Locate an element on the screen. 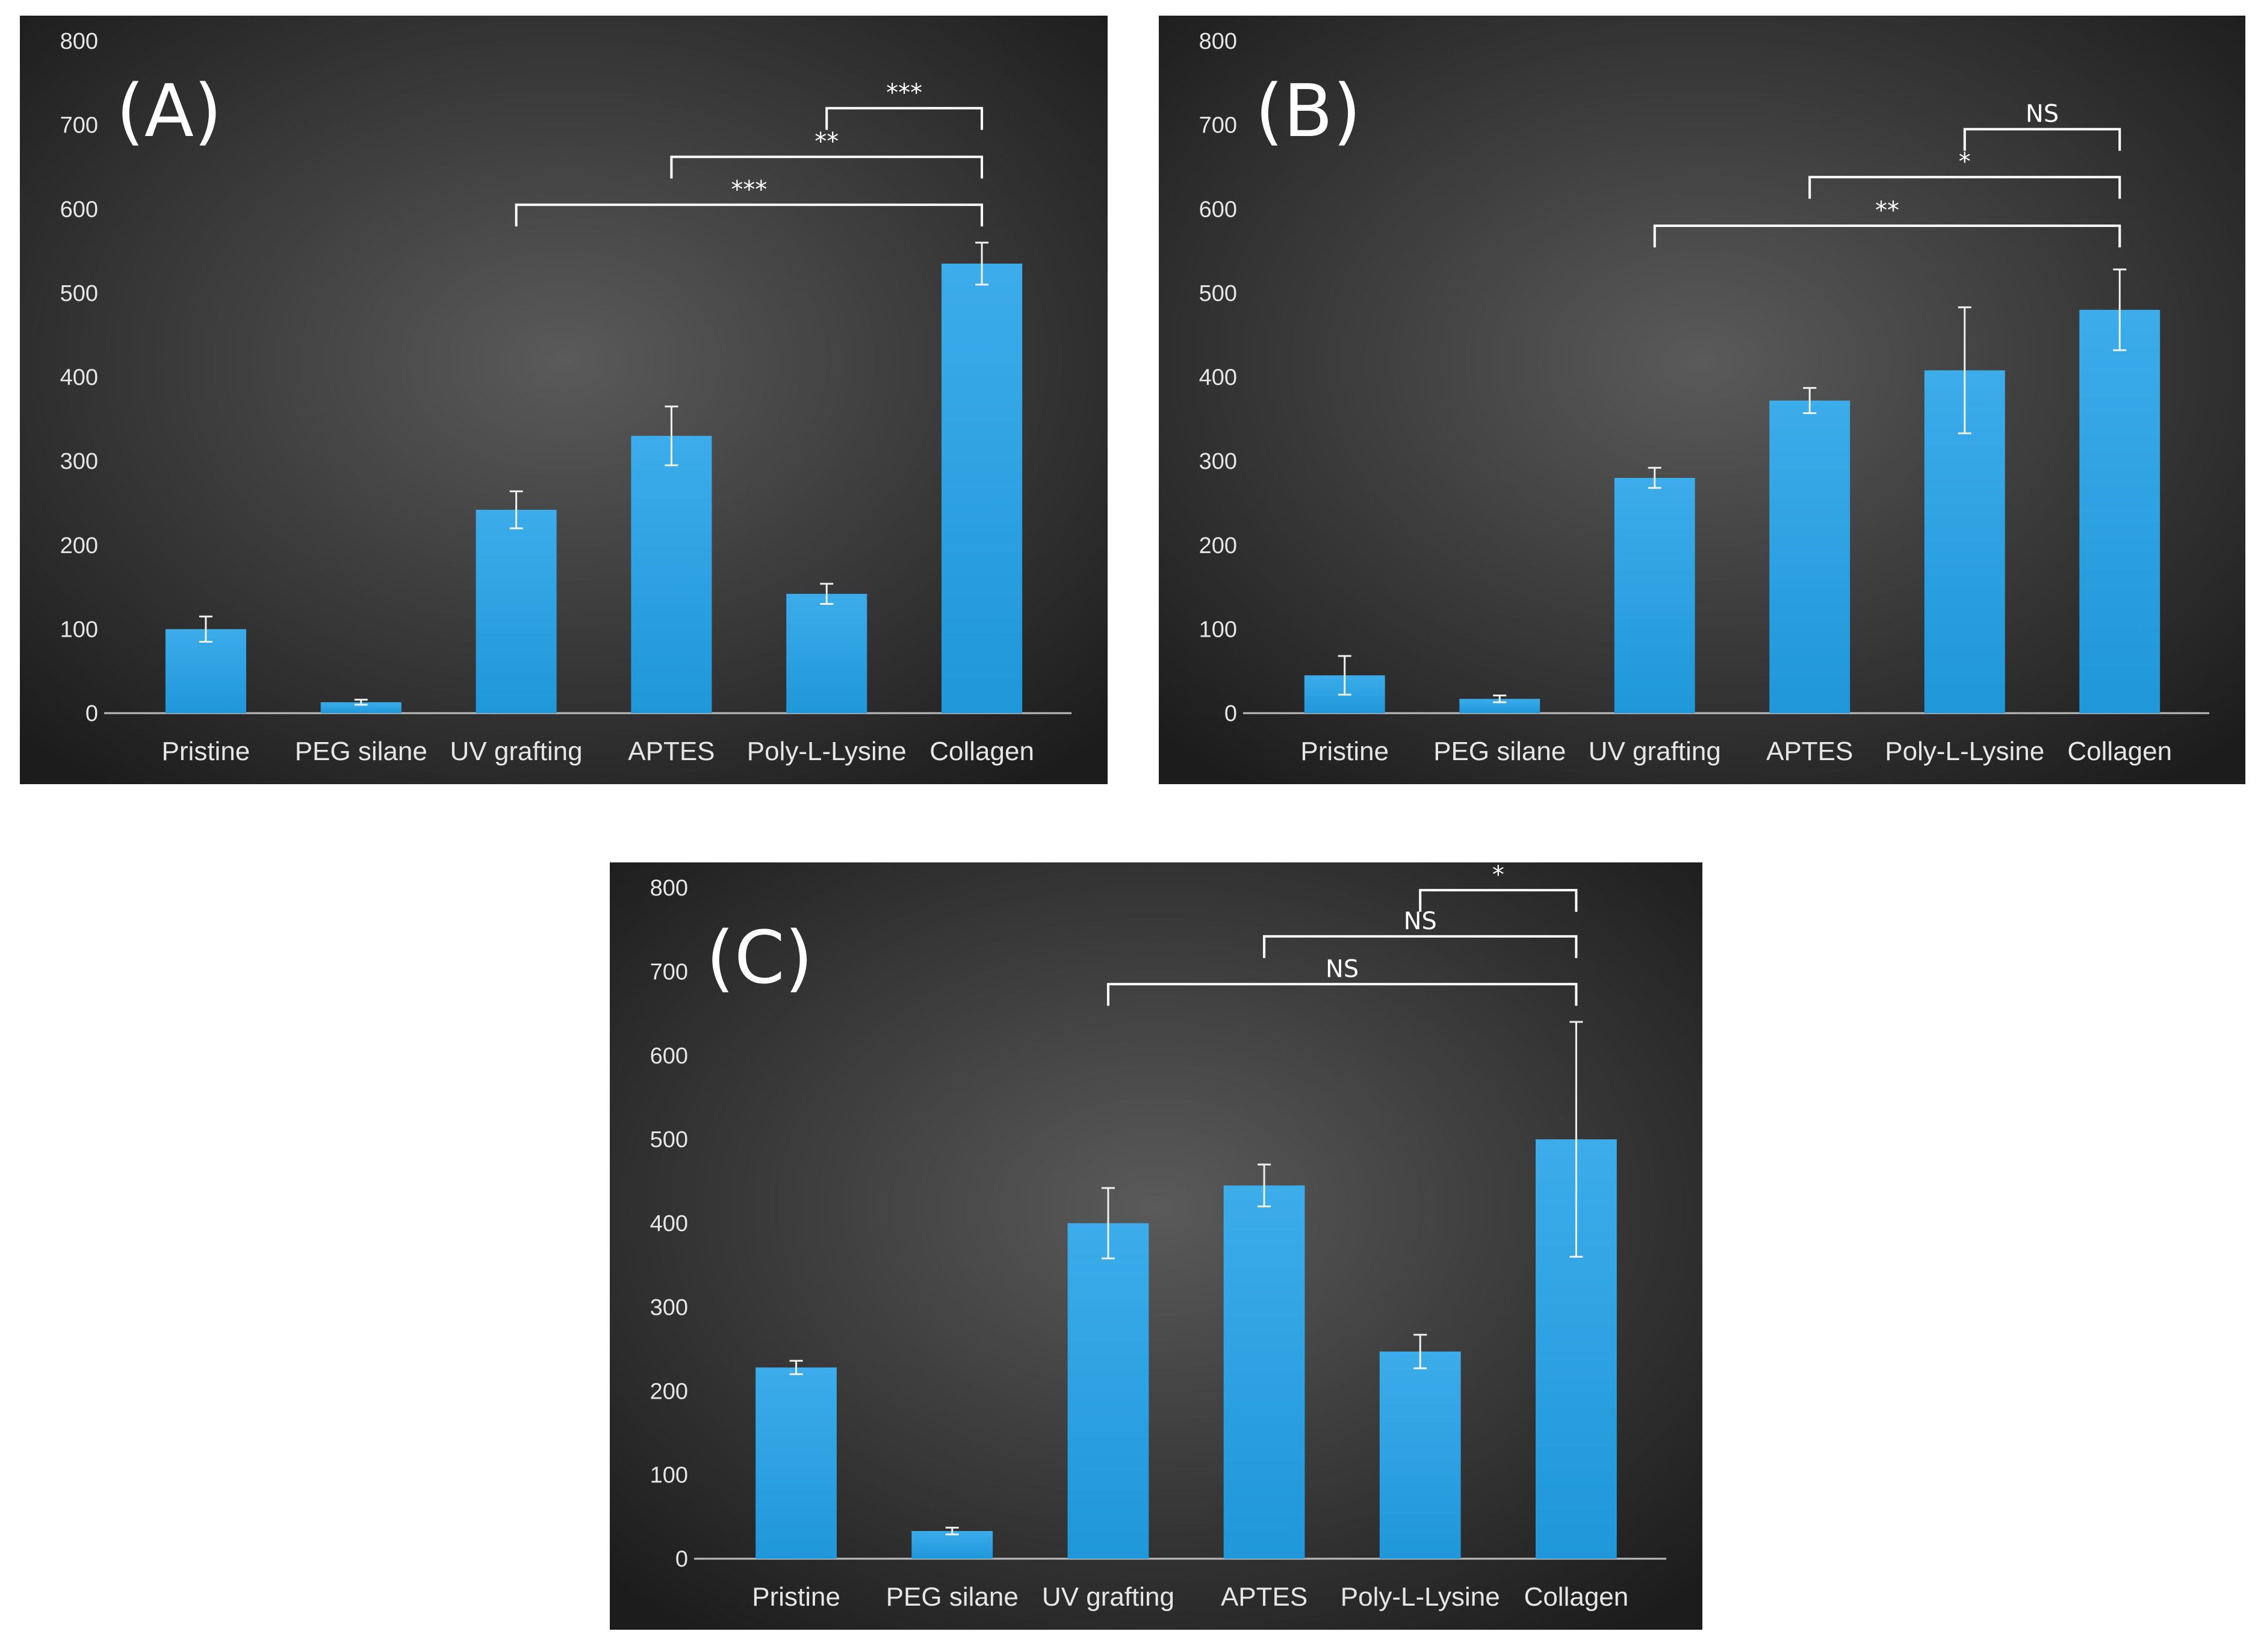 This screenshot has width=2258, height=1652. panel-label: (A) is located at coordinates (169, 112).